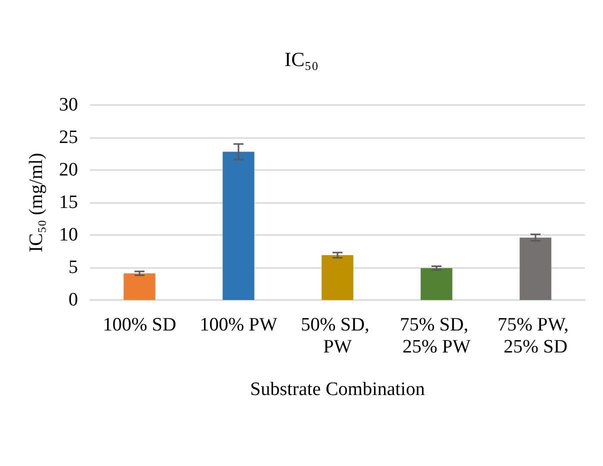 Image resolution: width=603 pixels, height=466 pixels. I want to click on y-tick-label: 20, so click(68, 170).